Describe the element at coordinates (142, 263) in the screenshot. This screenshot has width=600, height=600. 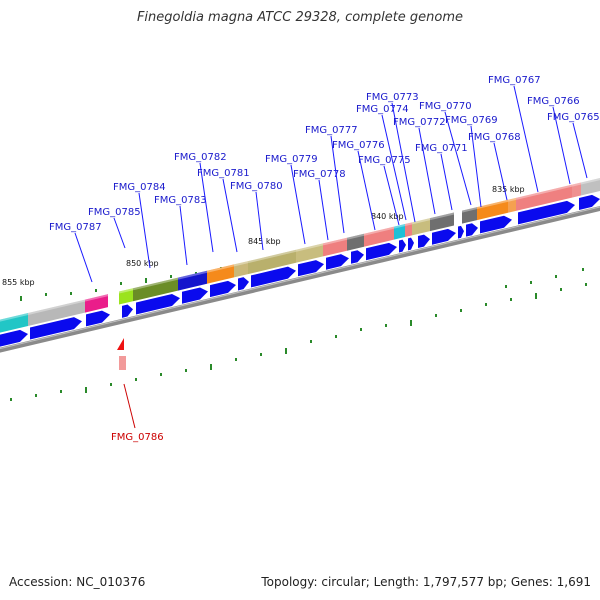
I see `scale-label: 850 kbp` at that location.